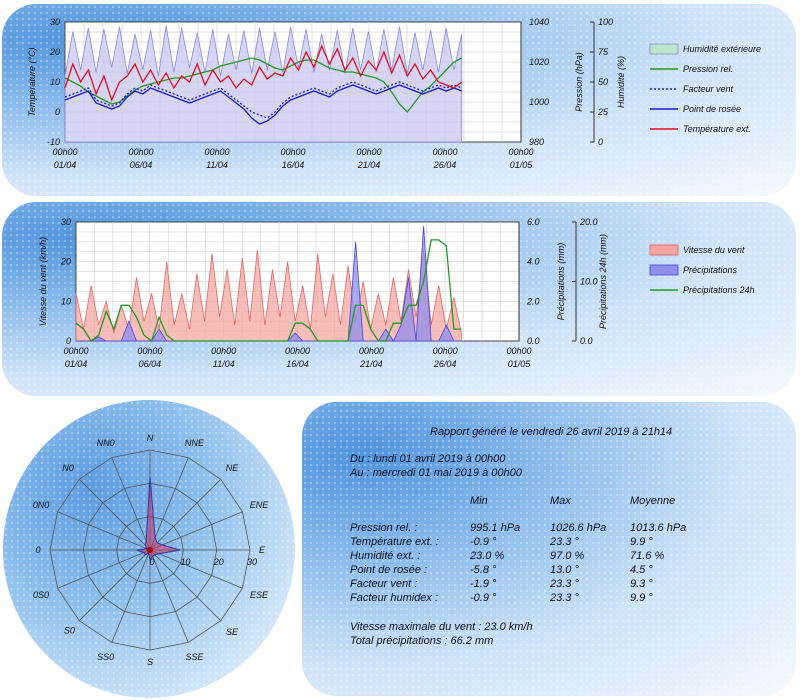 The image size is (800, 700). I want to click on rose-direction-label: SE, so click(232, 632).